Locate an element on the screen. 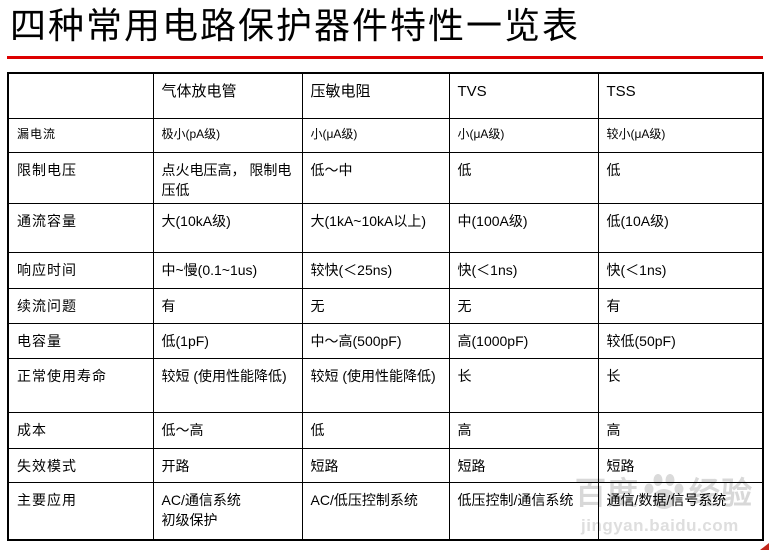  table-row: 成本 低～高 低 高 高 is located at coordinates (385, 430).